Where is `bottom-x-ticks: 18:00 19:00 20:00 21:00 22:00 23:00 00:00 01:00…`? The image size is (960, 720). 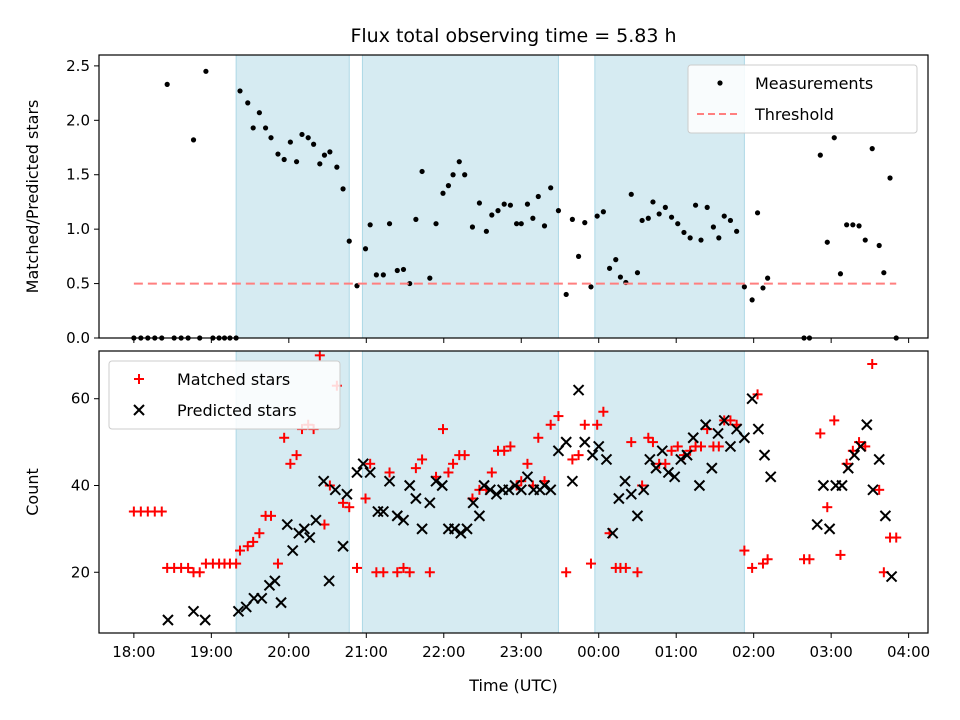 bottom-x-ticks: 18:00 19:00 20:00 21:00 22:00 23:00 00:00 01:00… is located at coordinates (521, 647).